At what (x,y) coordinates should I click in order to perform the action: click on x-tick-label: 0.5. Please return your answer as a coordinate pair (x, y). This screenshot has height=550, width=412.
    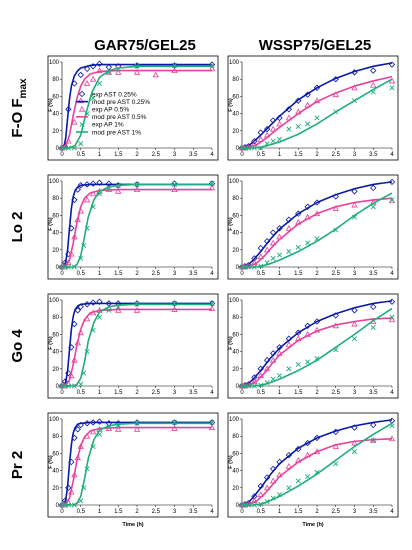
    Looking at the image, I should click on (81, 512).